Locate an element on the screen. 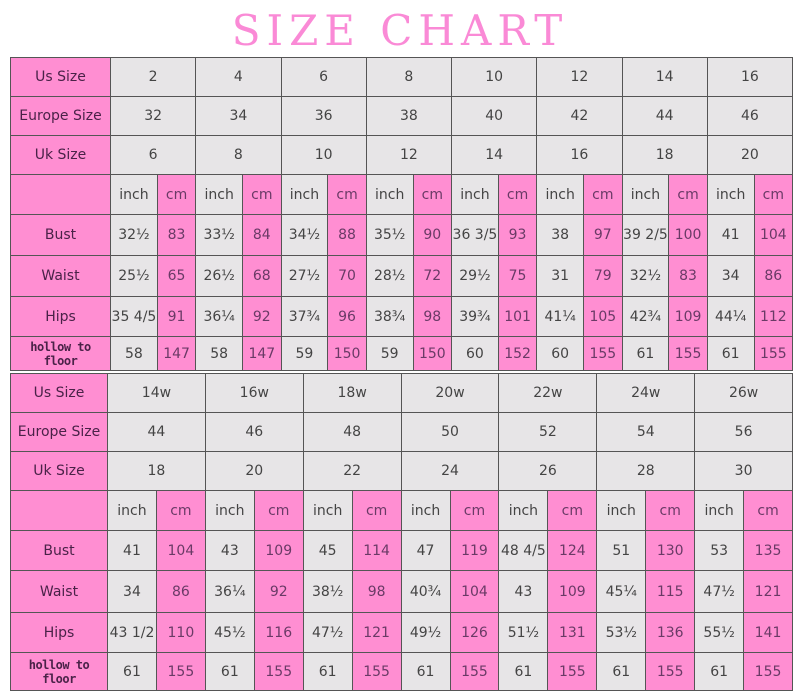 This screenshot has width=800, height=697. row-eu: Europe Size 32 34 36 38 40 42 44 46 is located at coordinates (402, 116).